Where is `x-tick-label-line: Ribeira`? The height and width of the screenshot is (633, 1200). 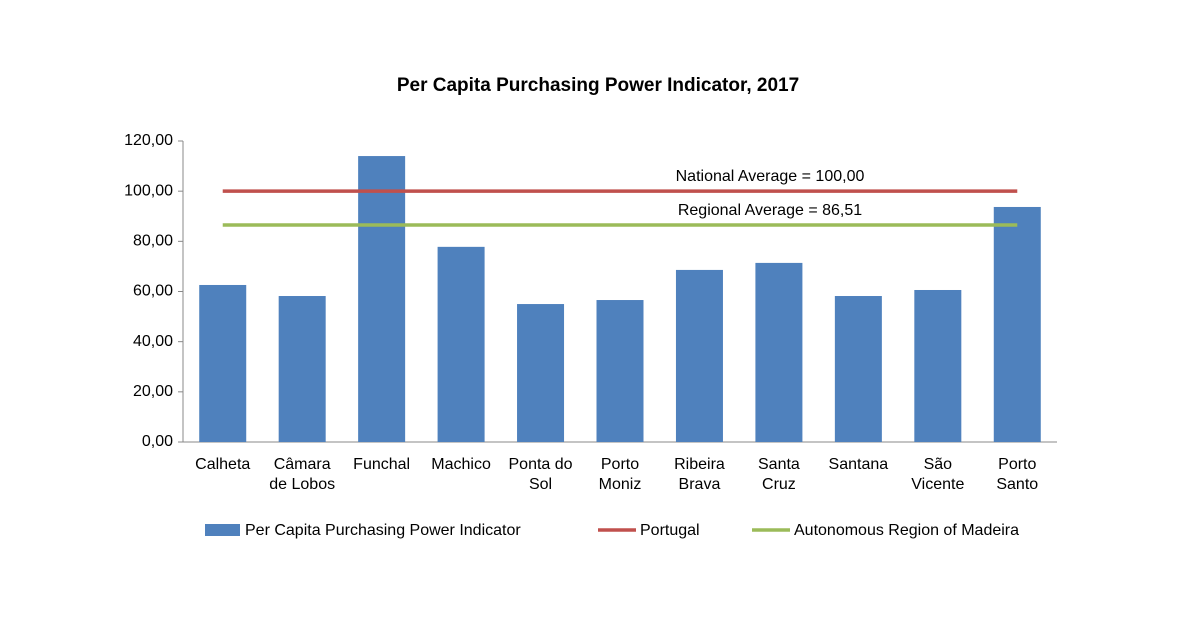
x-tick-label-line: Ribeira is located at coordinates (699, 464).